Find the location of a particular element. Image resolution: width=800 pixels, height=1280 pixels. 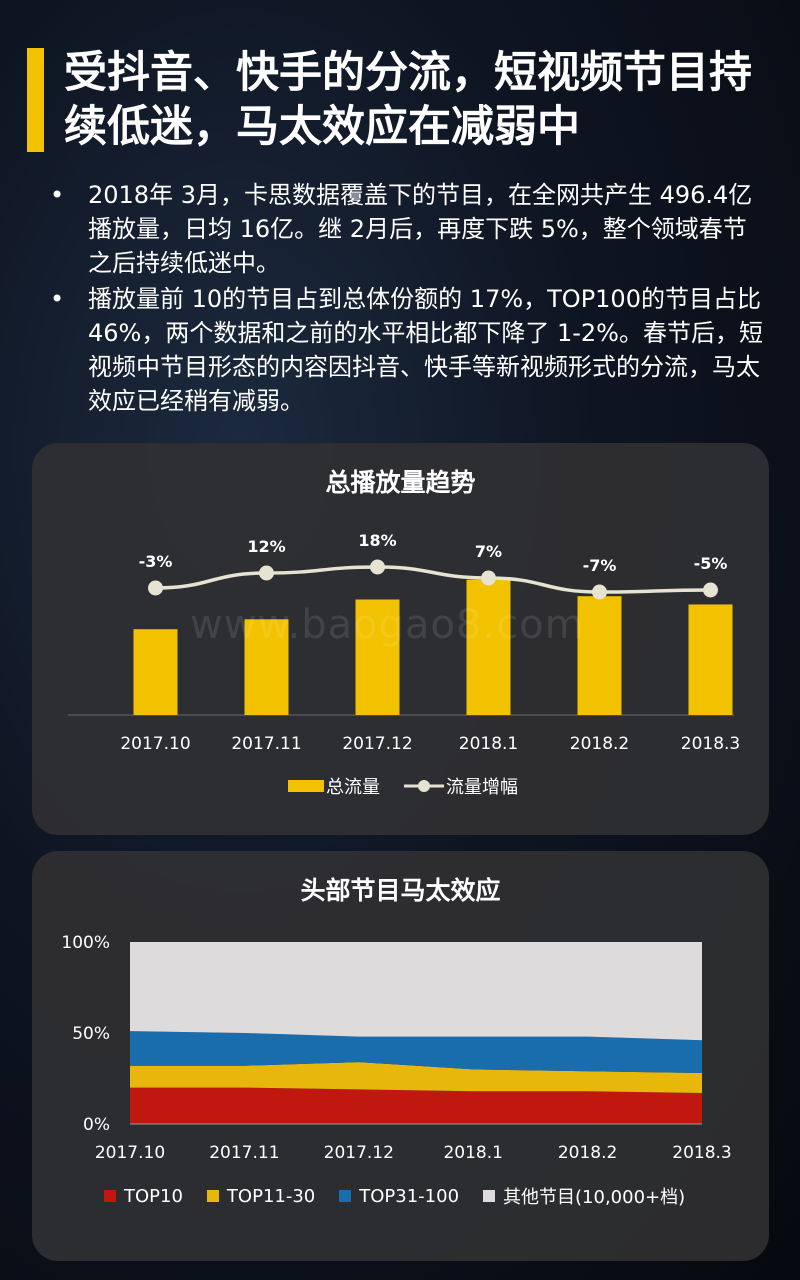

legend-item-line: 流量增幅 is located at coordinates (461, 786).